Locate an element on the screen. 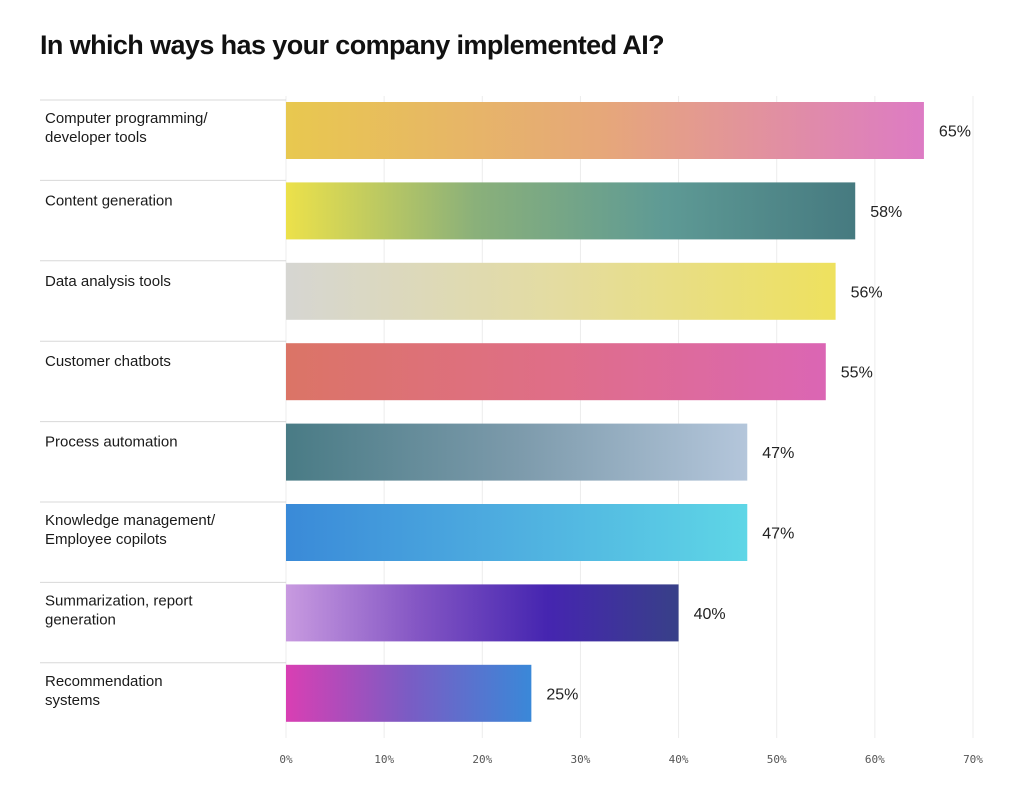 This screenshot has height=798, width=1024. category-label: Process automation is located at coordinates (111, 442).